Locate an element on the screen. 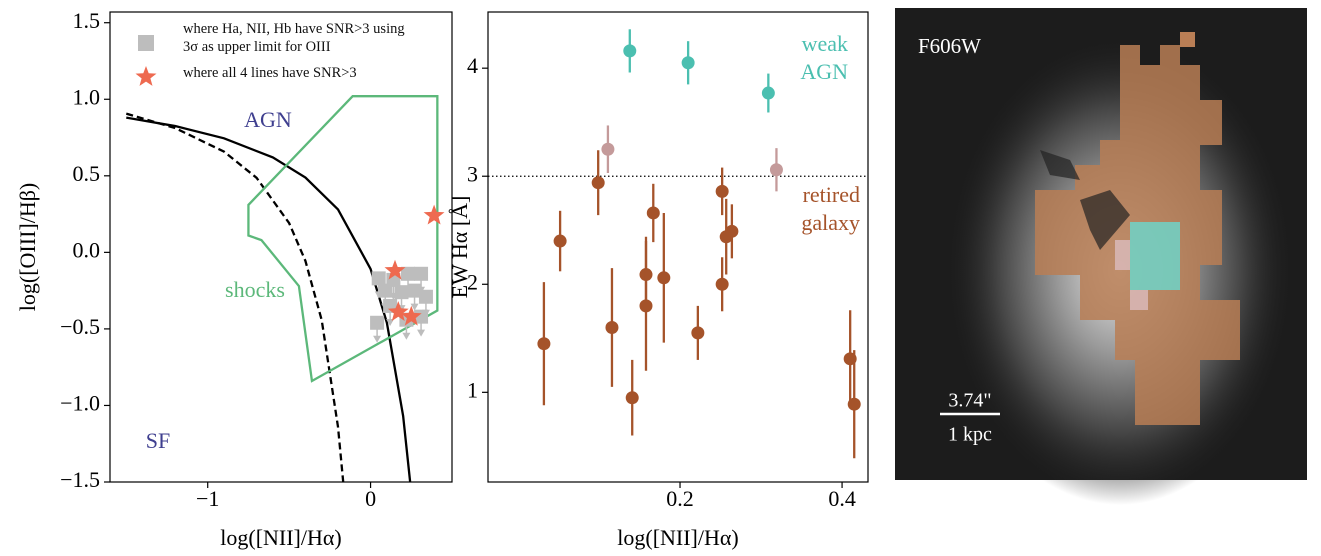  y-tick-label: 1.0 is located at coordinates (87, 96).